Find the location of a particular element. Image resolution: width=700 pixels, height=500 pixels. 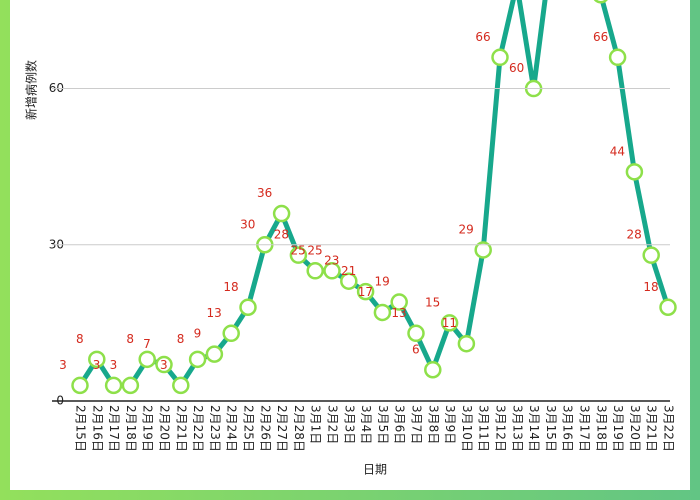

data-label: 11 is located at coordinates (449, 323).